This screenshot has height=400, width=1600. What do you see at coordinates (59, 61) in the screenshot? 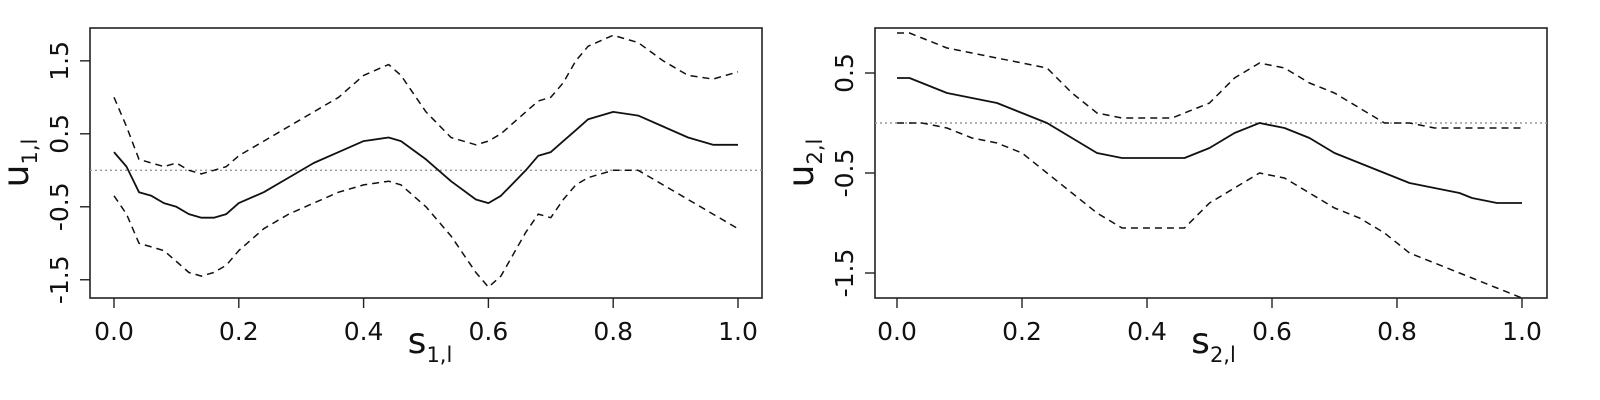
I see `y-tick-label: 1.5` at bounding box center [59, 61].